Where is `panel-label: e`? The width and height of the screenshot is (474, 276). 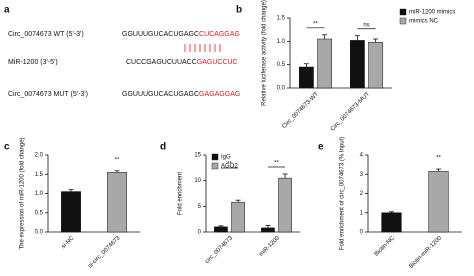
panel-label: e is located at coordinates (321, 147).